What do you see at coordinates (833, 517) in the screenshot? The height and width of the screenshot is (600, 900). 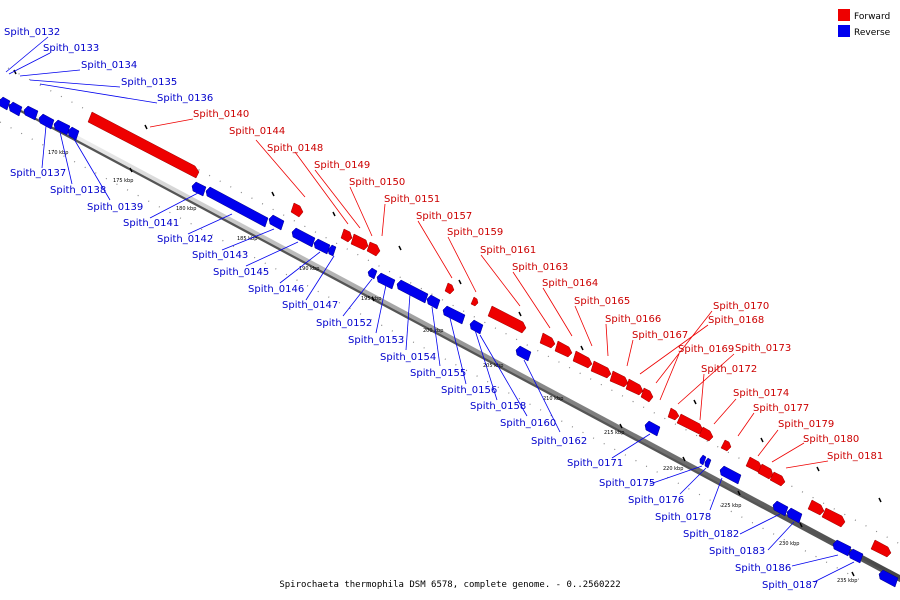 I see `gene-arrow-spith-0181b` at bounding box center [833, 517].